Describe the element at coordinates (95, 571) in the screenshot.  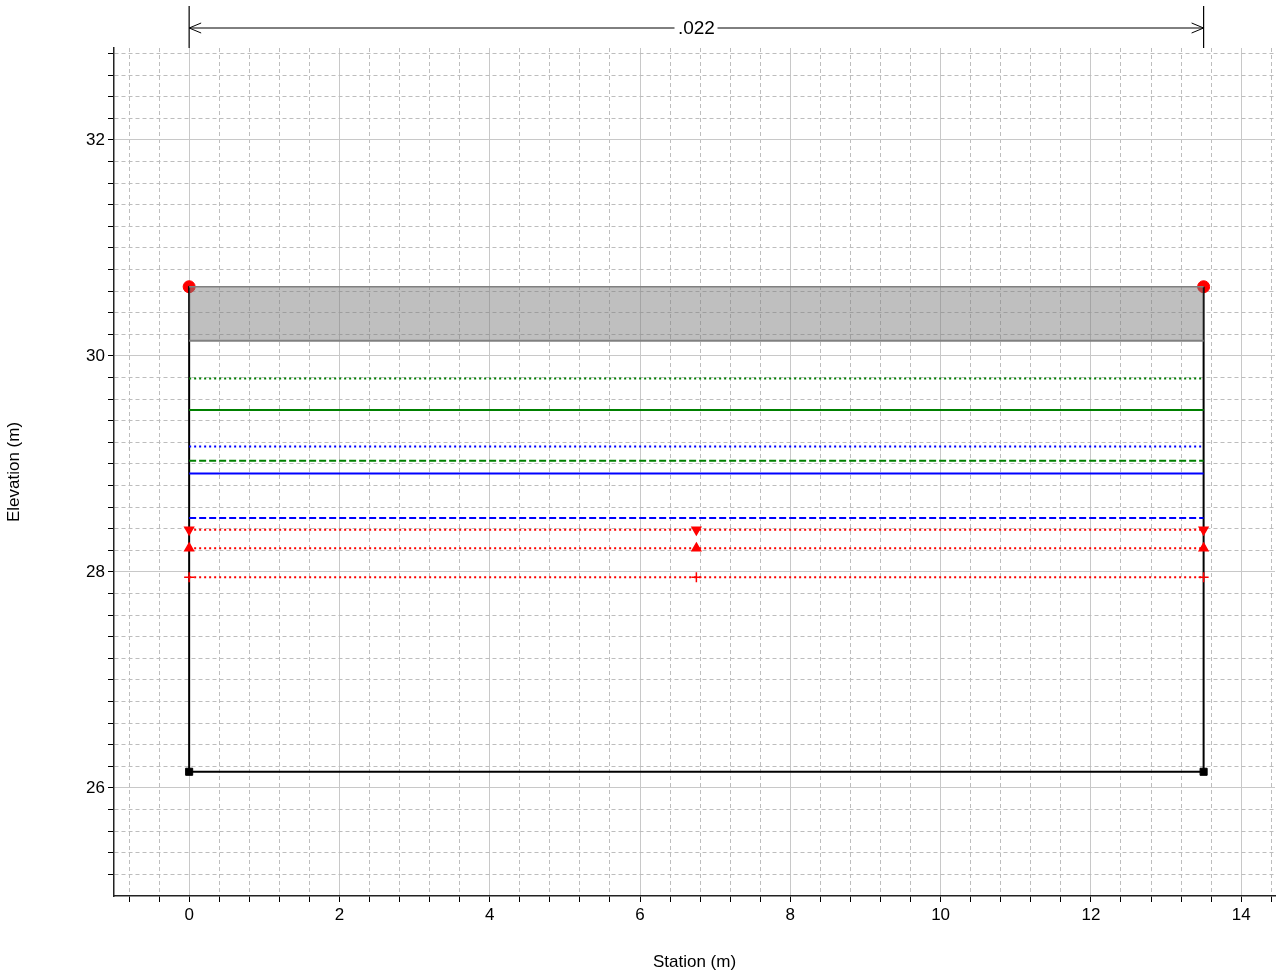
I see `y-tick-label: 28` at that location.